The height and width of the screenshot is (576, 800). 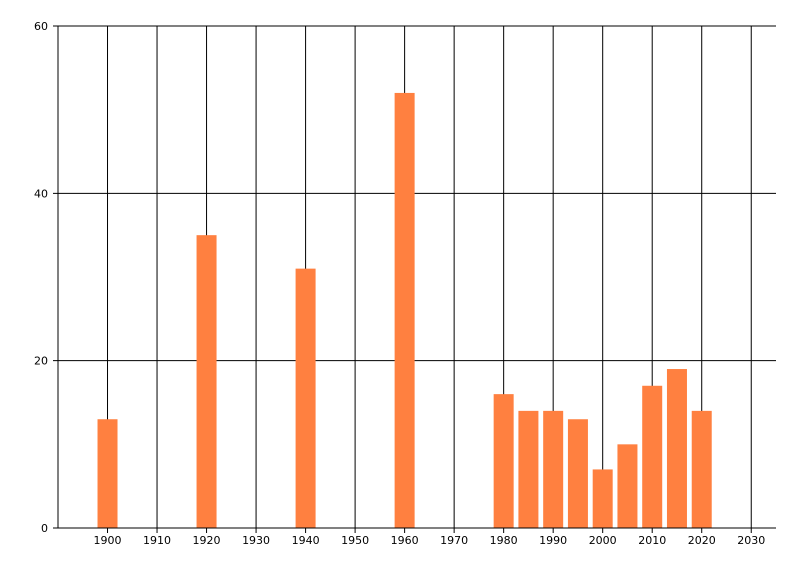 What do you see at coordinates (44, 528) in the screenshot?
I see `y-tick-label: 0` at bounding box center [44, 528].